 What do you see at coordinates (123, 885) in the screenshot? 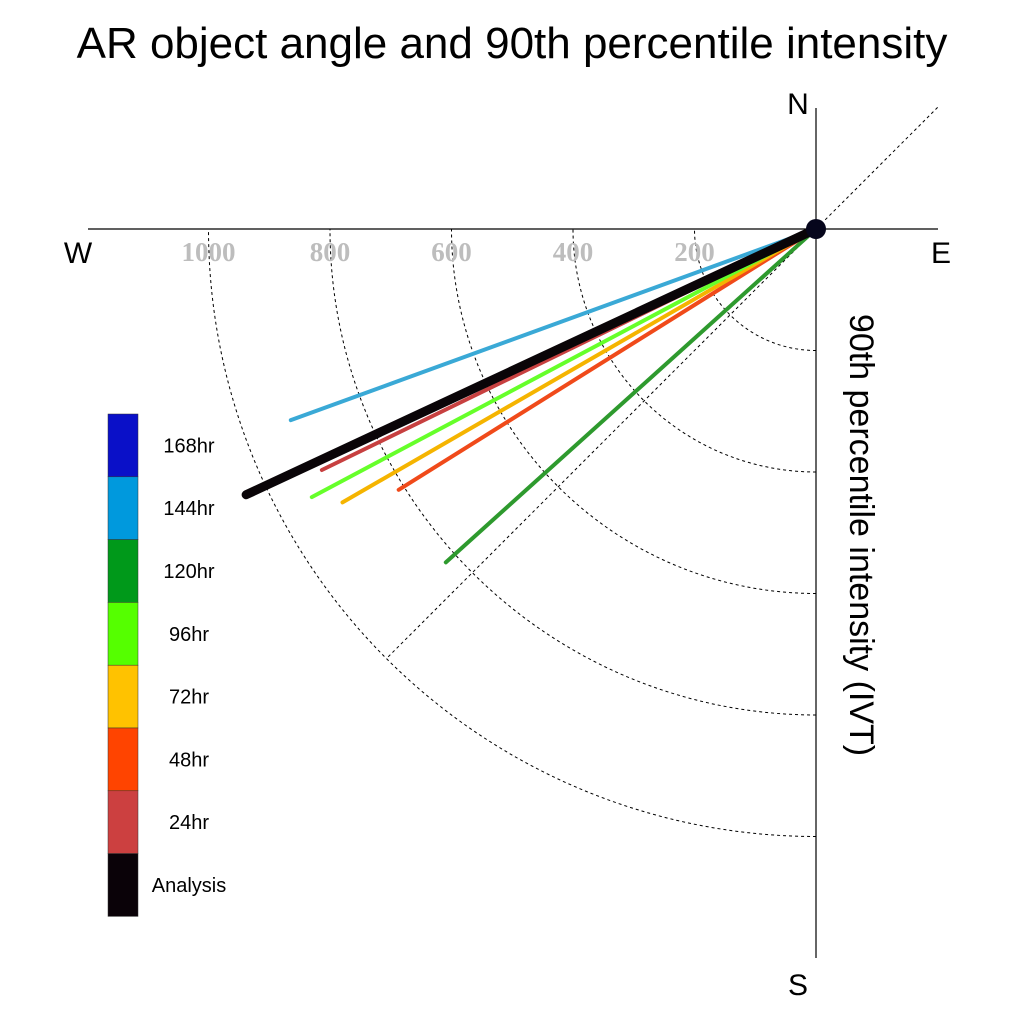
I see `legend-swatch-analysis` at bounding box center [123, 885].